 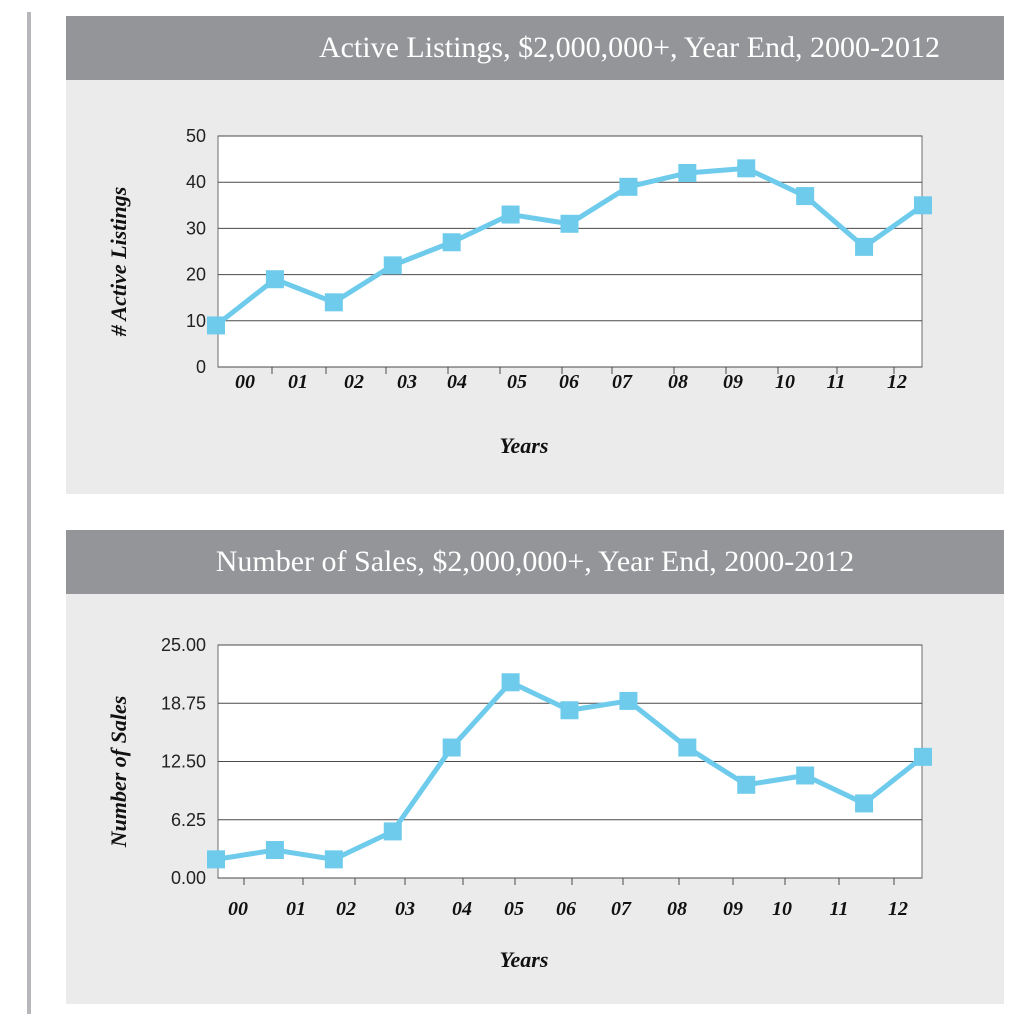 What do you see at coordinates (196, 136) in the screenshot?
I see `y-tick-label: 50` at bounding box center [196, 136].